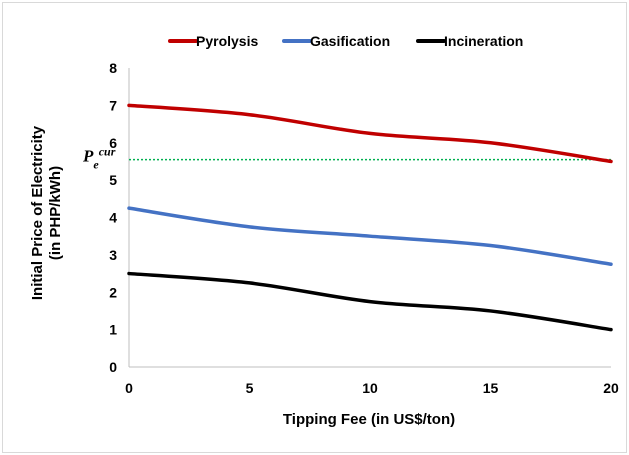 This screenshot has width=629, height=455. I want to click on y-tick-label: 0, so click(113, 367).